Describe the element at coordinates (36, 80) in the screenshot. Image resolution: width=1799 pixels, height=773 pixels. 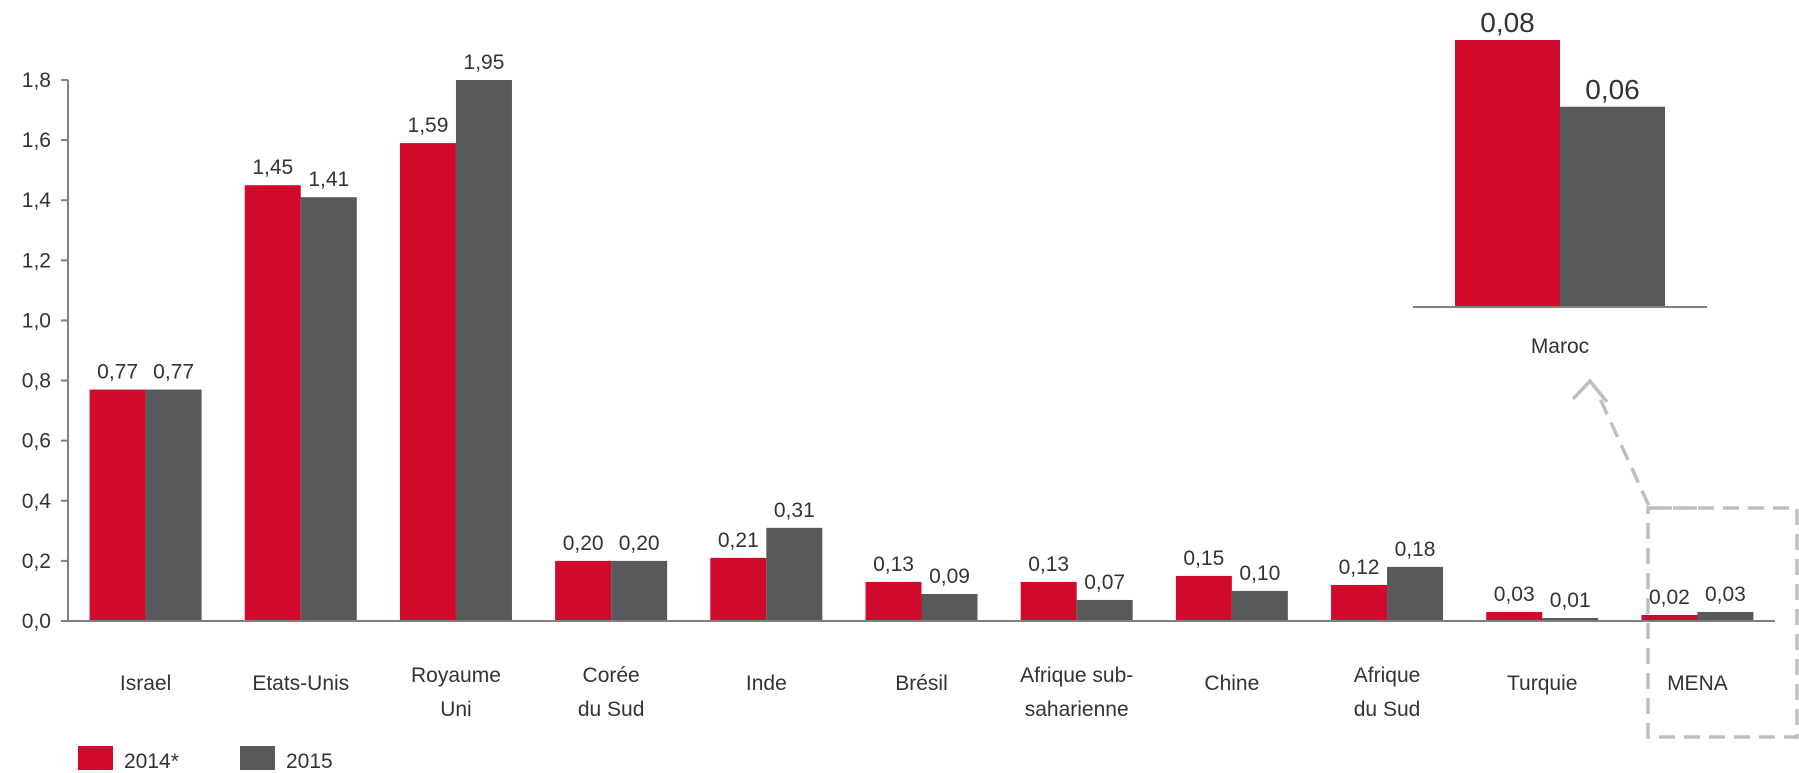
I see `y-tick-label: 1,8` at that location.